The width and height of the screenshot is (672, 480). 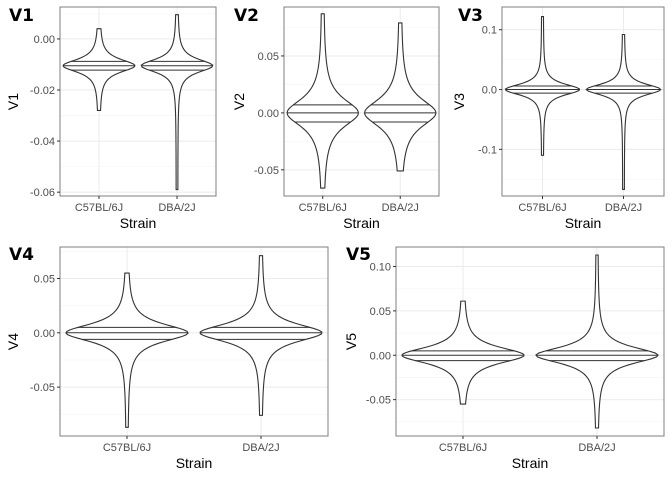 I want to click on y-axis-title: V2, so click(x=239, y=101).